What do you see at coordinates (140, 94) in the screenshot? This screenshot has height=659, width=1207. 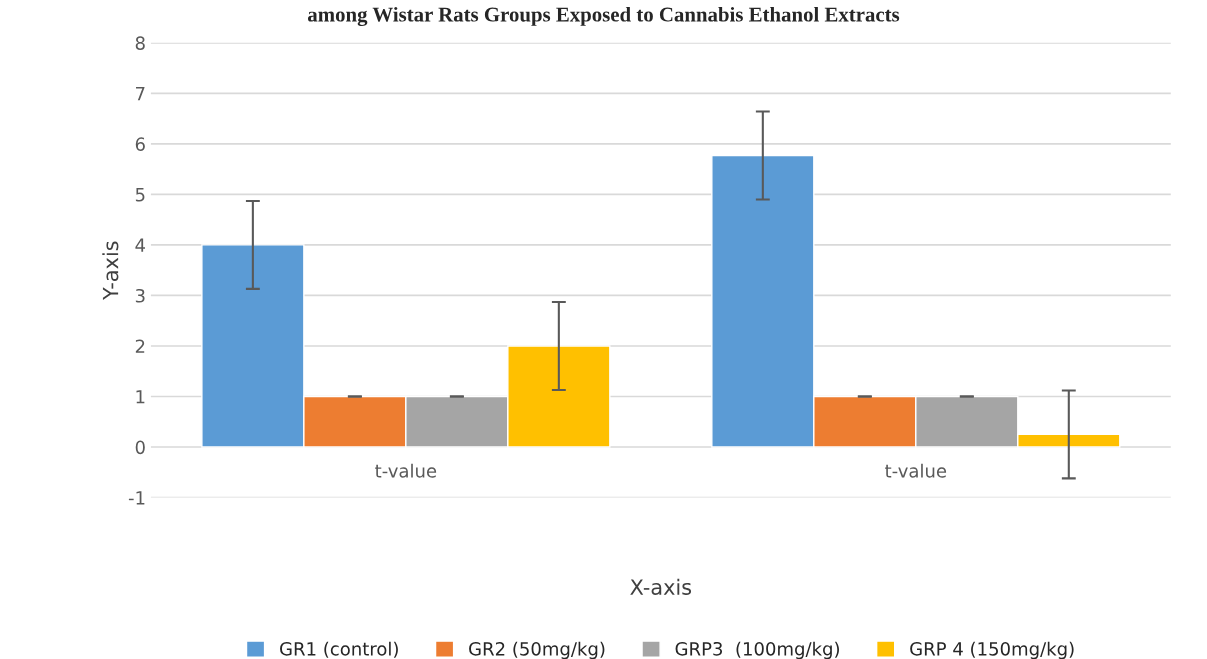 I see `y-tick-label: 7` at bounding box center [140, 94].